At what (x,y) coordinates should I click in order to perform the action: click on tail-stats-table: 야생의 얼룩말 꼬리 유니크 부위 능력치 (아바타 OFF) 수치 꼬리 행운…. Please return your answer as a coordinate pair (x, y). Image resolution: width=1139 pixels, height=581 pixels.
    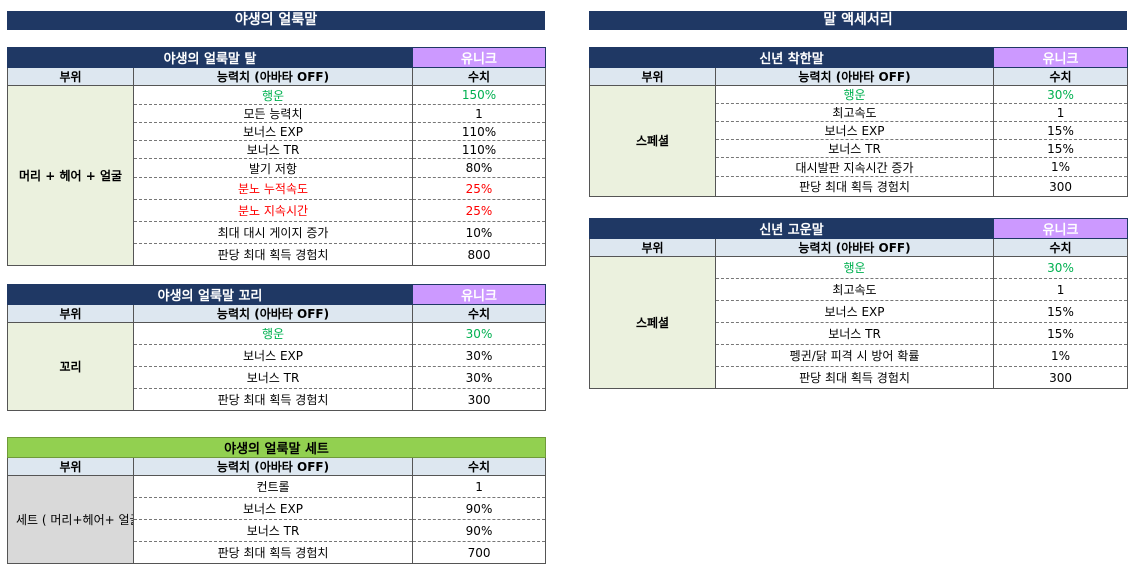
    Looking at the image, I should click on (276, 347).